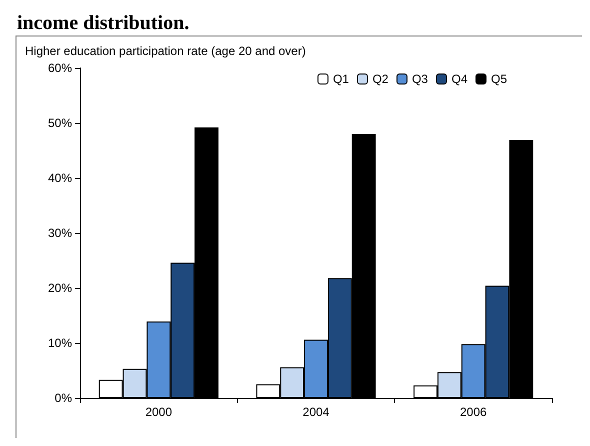 The height and width of the screenshot is (446, 590). What do you see at coordinates (165, 51) in the screenshot?
I see `y-axis-title: Higher education participation rate (age 20 and over)` at bounding box center [165, 51].